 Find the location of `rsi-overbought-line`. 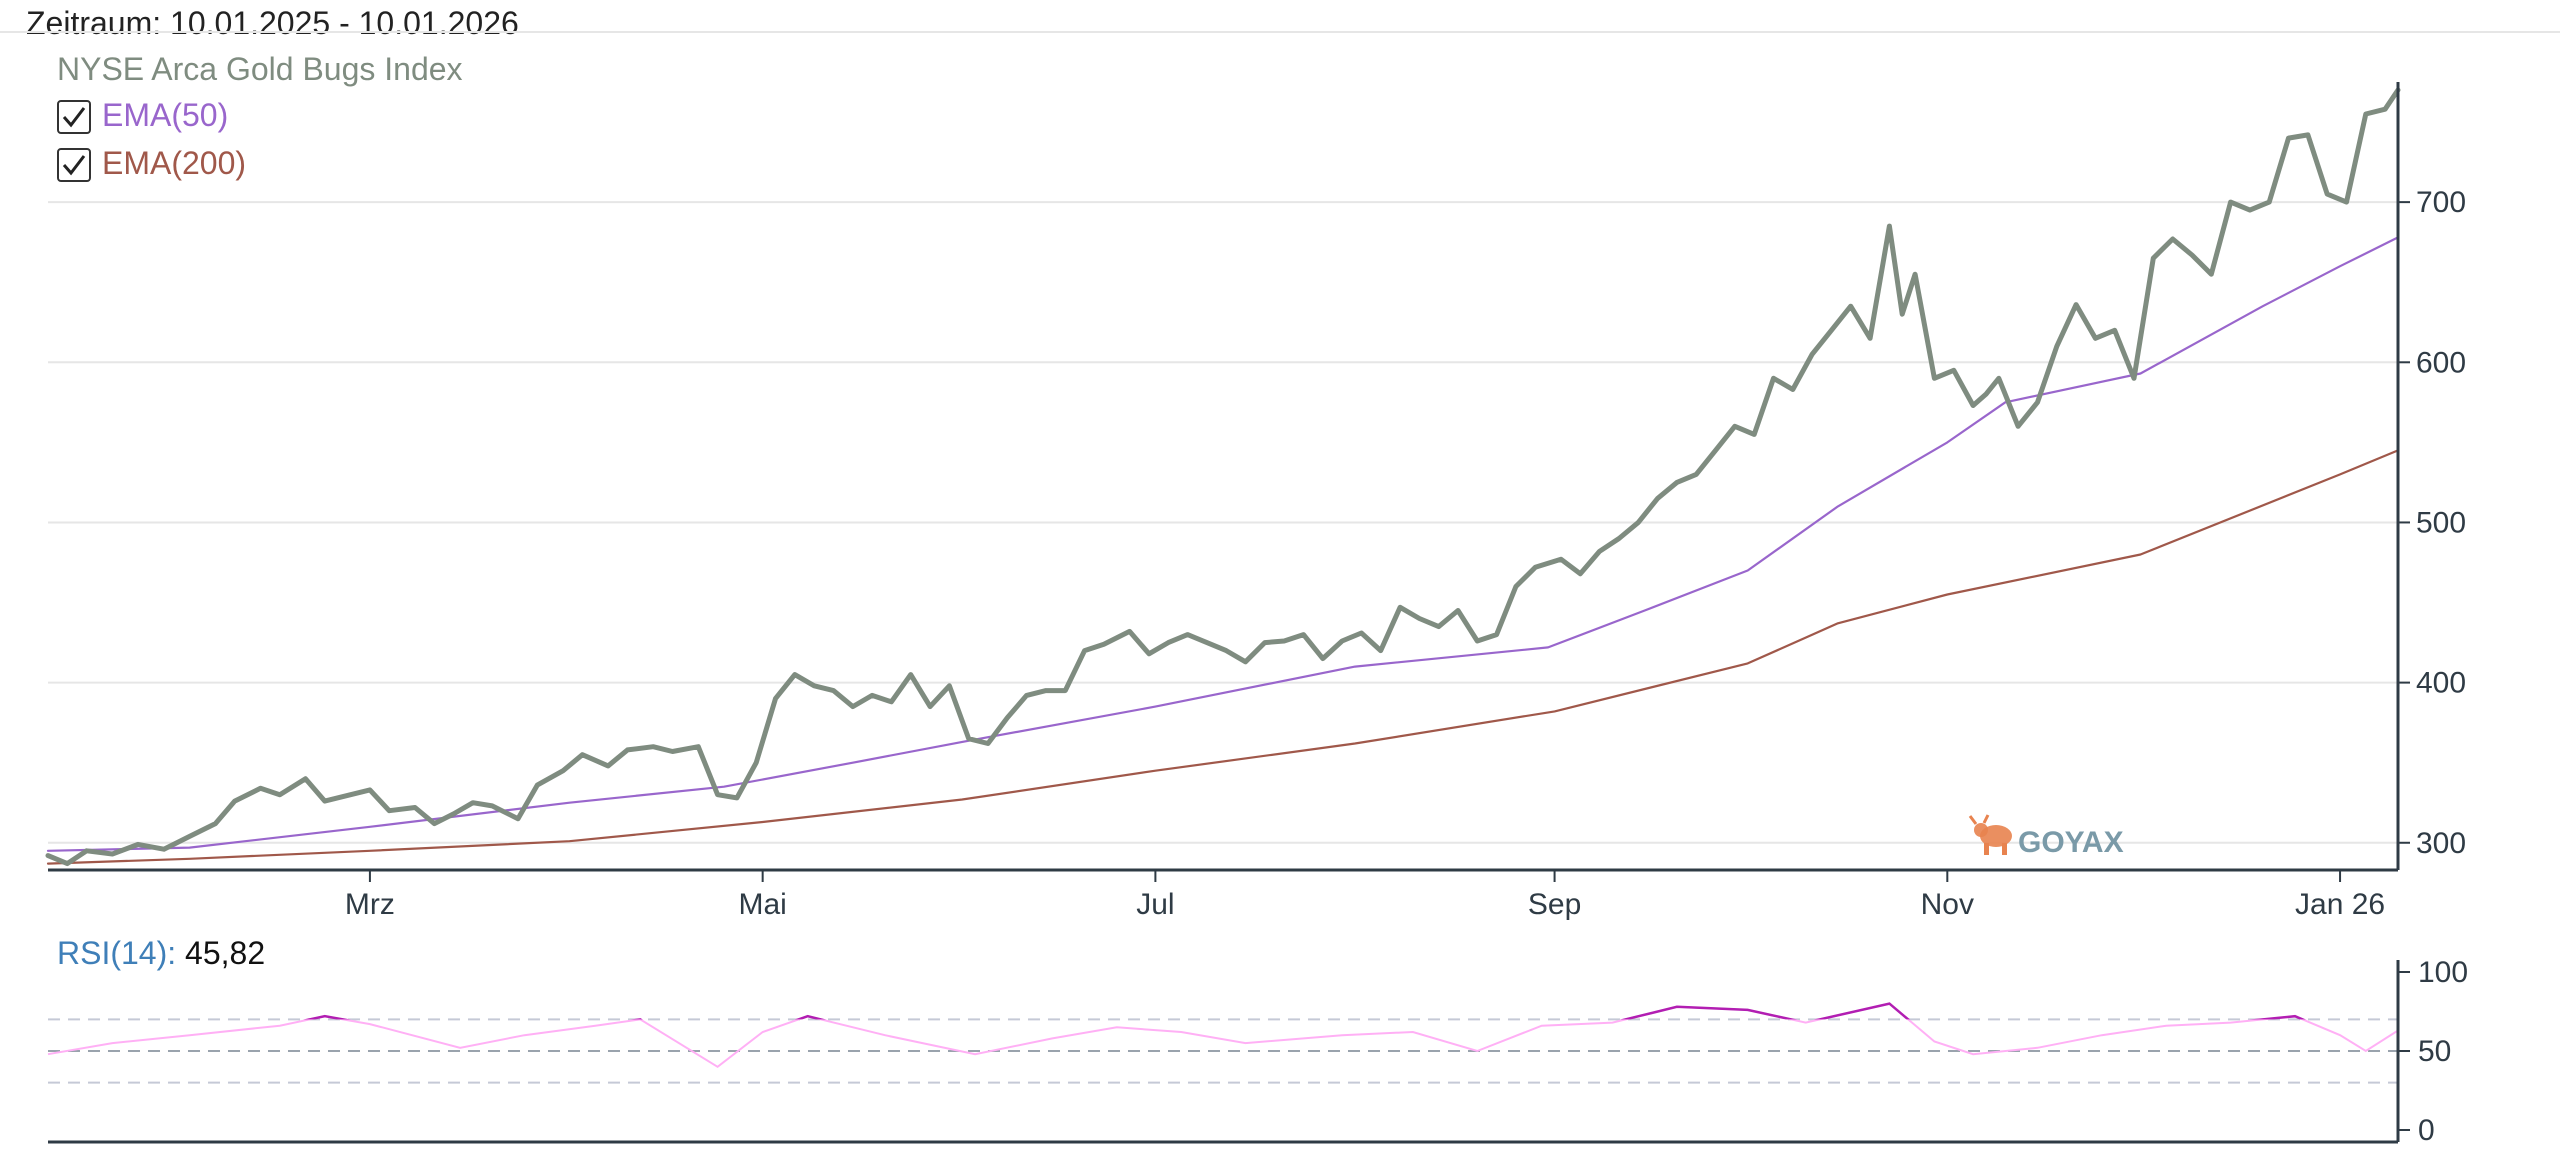

rsi-overbought-line is located at coordinates (1304, 1011).